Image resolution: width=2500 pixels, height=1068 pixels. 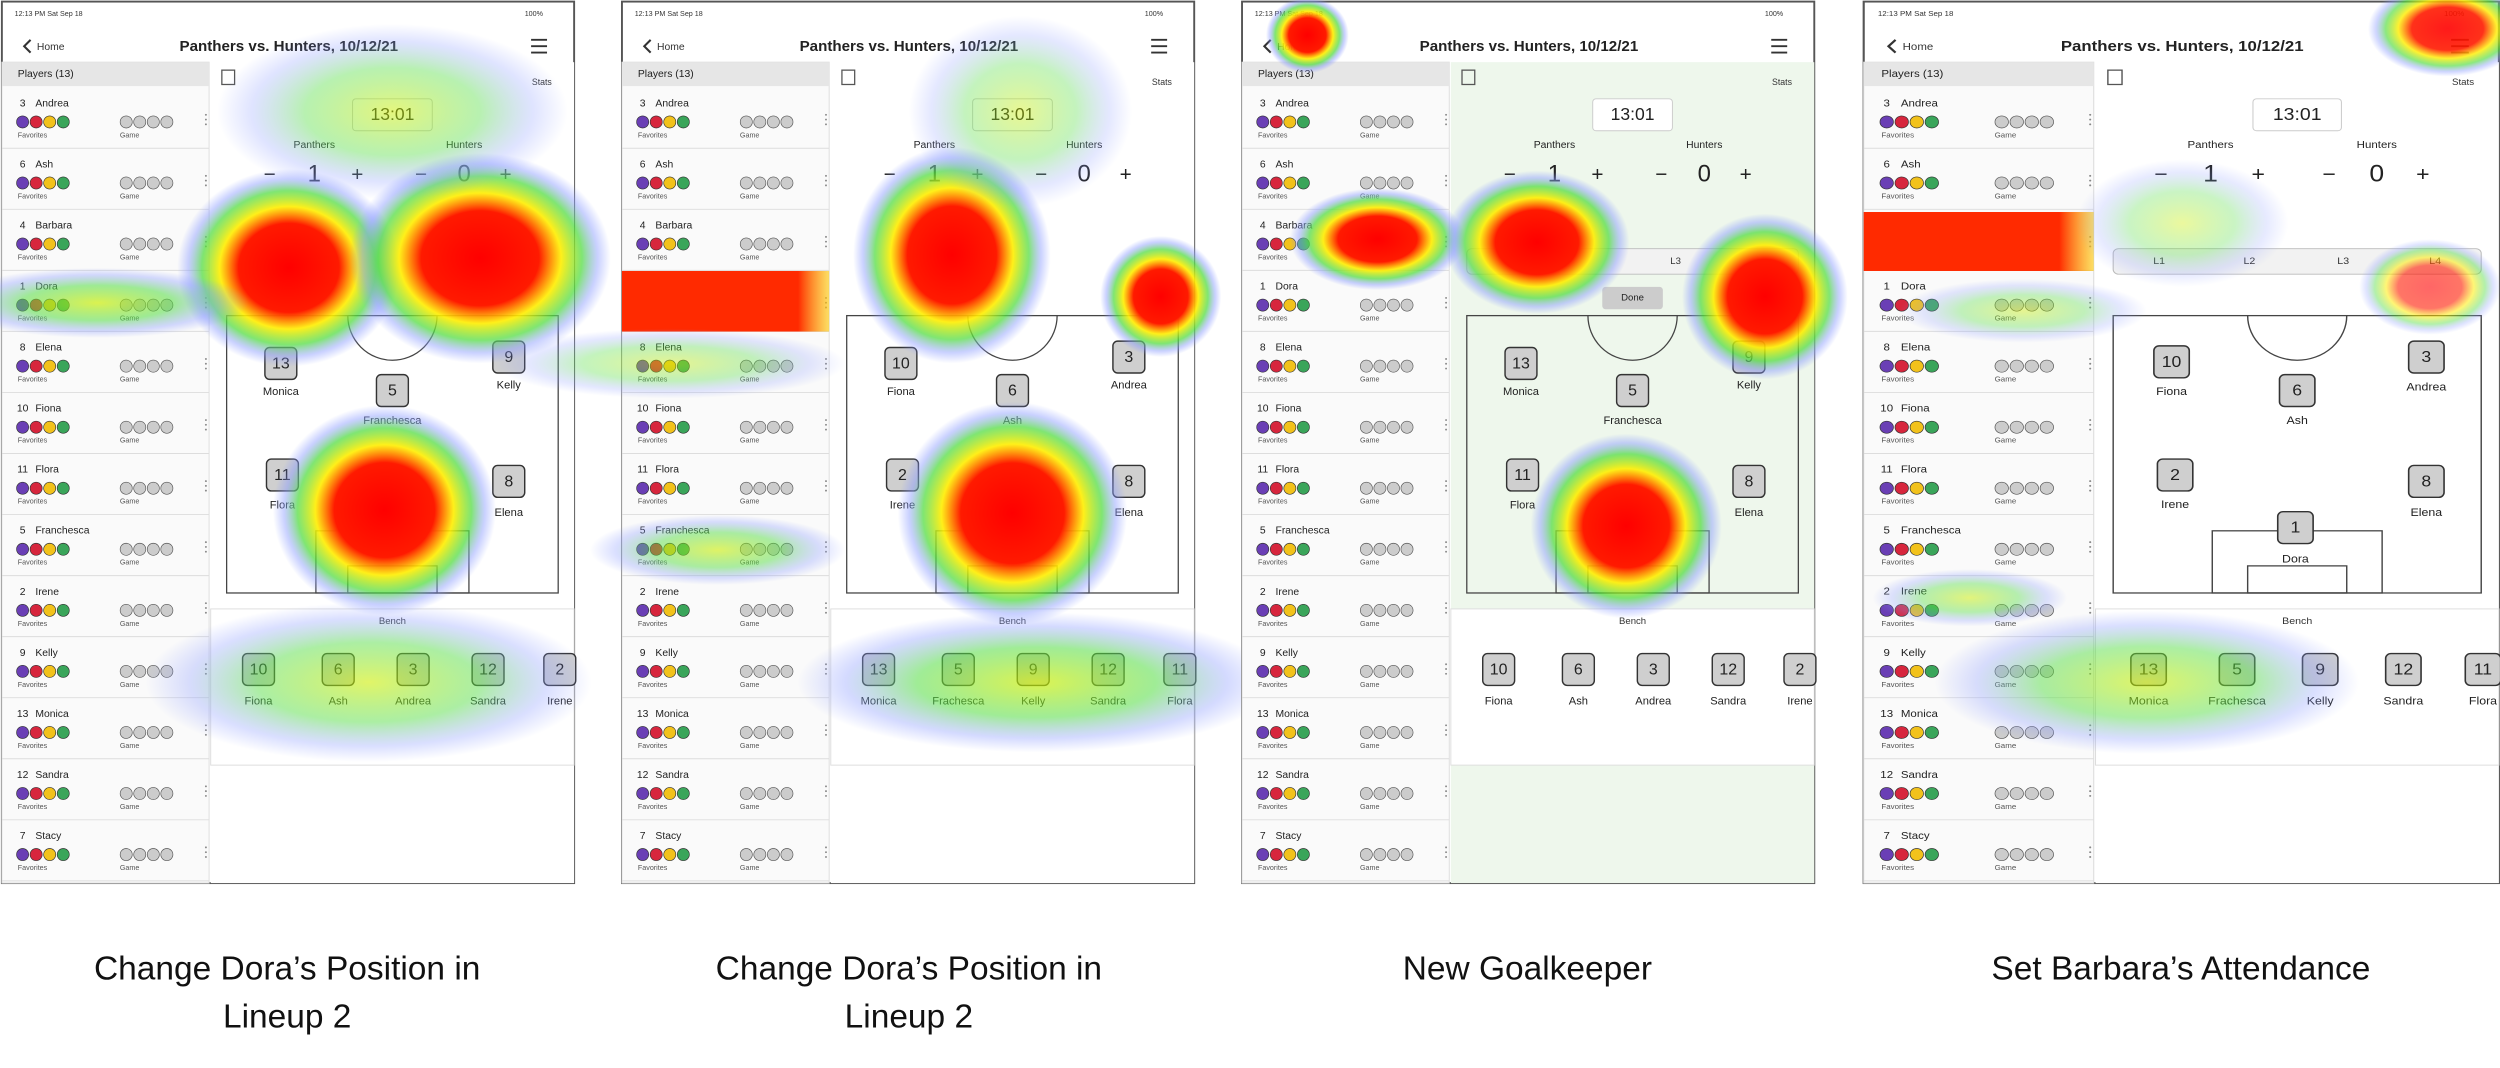 What do you see at coordinates (643, 103) in the screenshot?
I see `player-number: 3` at bounding box center [643, 103].